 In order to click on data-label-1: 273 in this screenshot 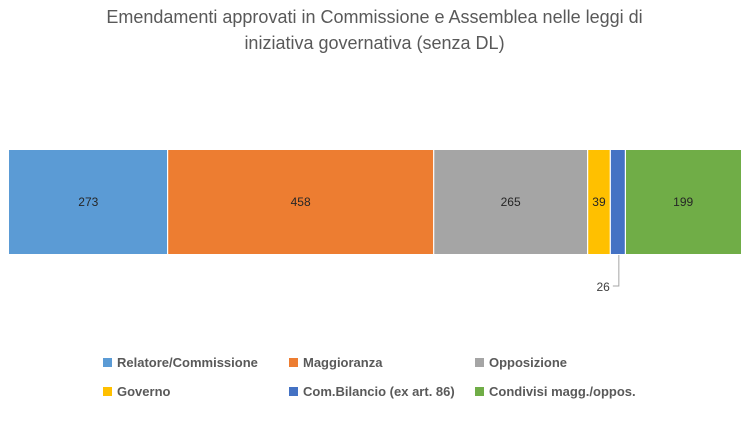, I will do `click(88, 202)`.